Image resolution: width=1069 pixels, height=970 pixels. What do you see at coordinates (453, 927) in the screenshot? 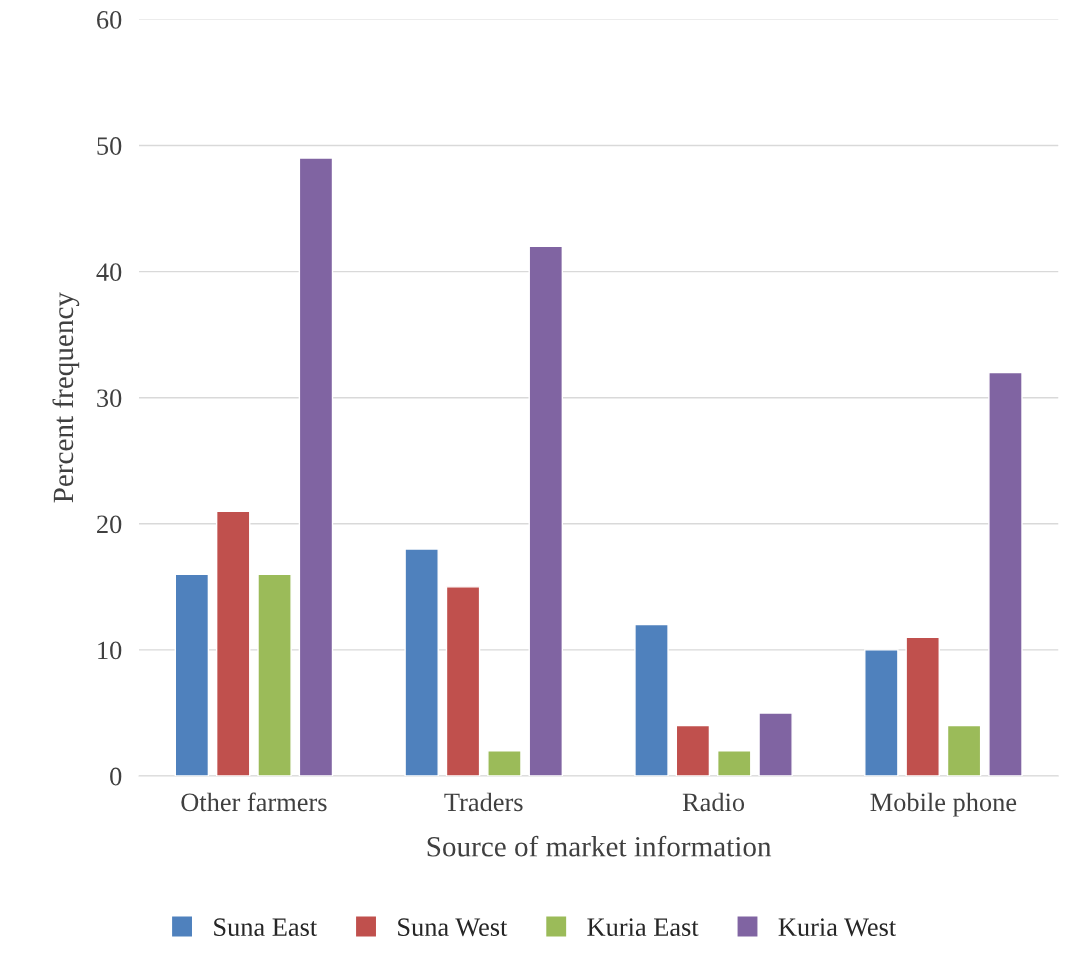
I see `legend-label: Suna West` at bounding box center [453, 927].